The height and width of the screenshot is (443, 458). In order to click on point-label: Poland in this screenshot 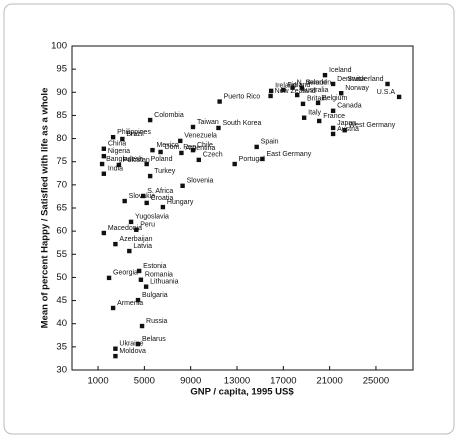, I will do `click(162, 159)`.